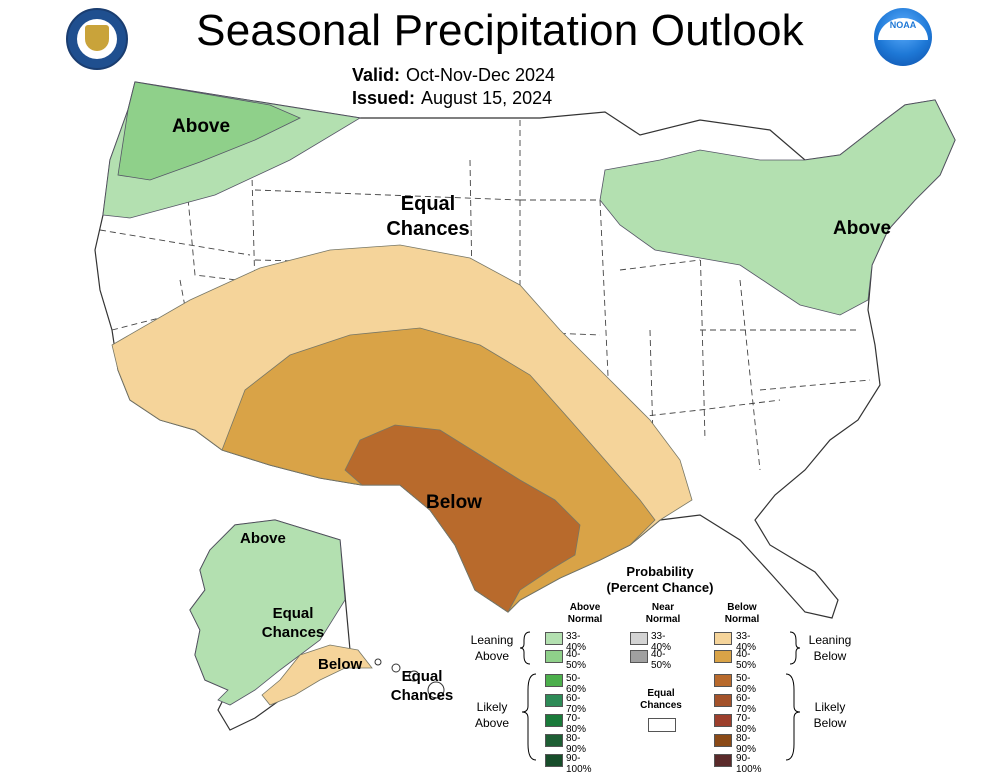 The image size is (1000, 775). Describe the element at coordinates (576, 642) in the screenshot. I see `legend-label-above-0: 33-40%` at that location.